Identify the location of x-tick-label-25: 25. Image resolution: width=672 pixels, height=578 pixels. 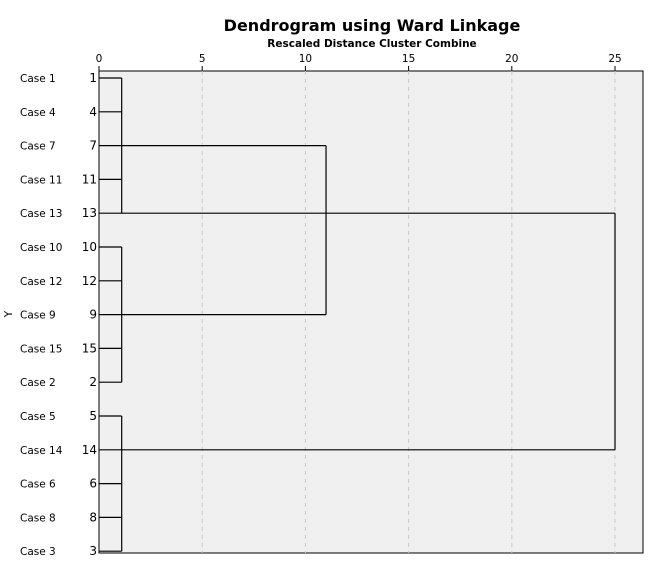
(614, 59).